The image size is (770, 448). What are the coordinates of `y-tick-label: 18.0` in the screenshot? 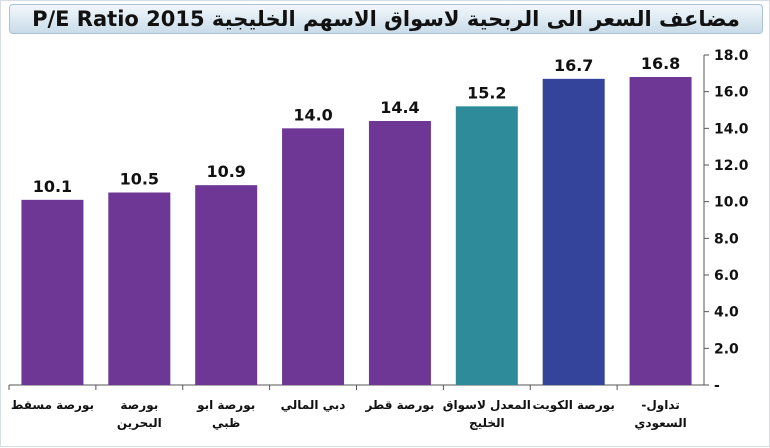 It's located at (731, 56).